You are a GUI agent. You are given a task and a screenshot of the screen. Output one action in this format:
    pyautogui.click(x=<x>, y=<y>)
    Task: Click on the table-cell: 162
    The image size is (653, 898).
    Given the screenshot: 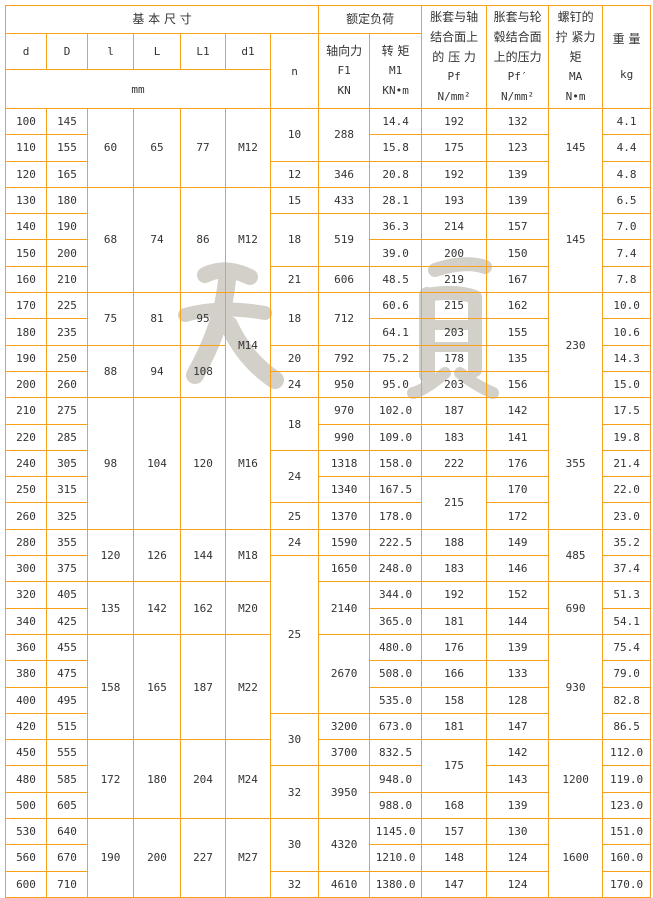 What is the action you would take?
    pyautogui.click(x=518, y=306)
    